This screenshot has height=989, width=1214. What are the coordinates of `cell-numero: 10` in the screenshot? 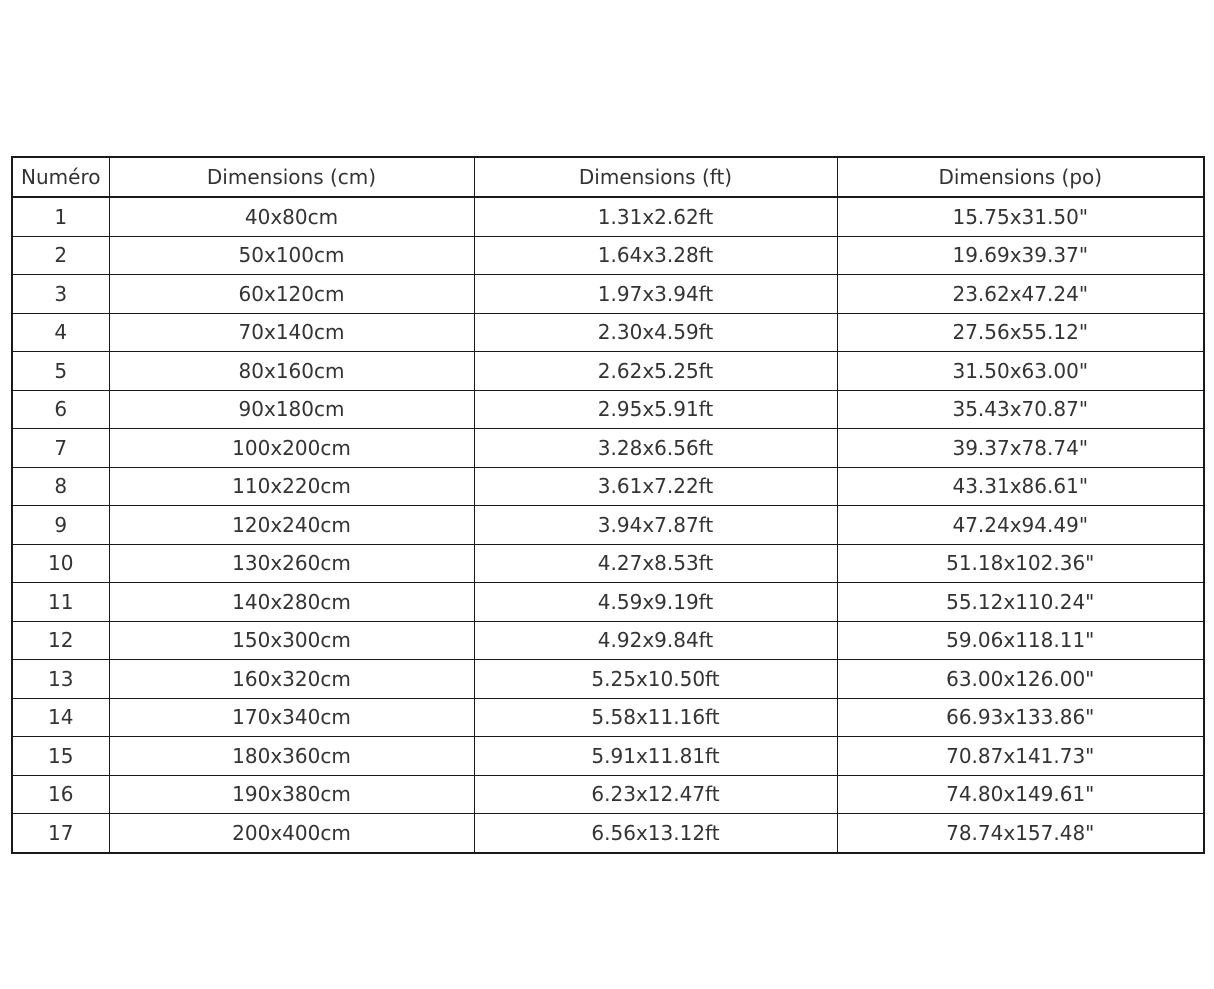 It's located at (60, 563).